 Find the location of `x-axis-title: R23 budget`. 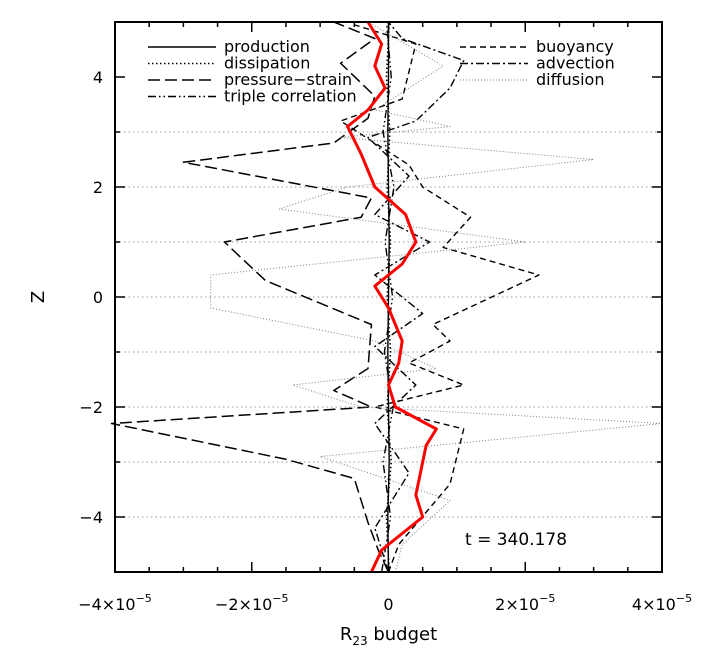

x-axis-title: R23 budget is located at coordinates (388, 636).